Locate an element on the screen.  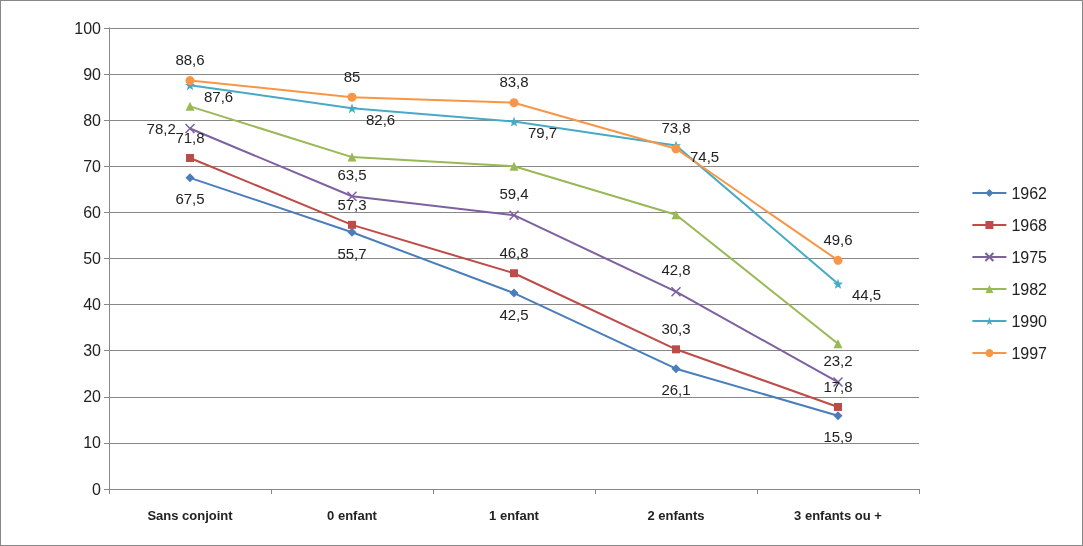
y-tick-label: 60 is located at coordinates (92, 212).